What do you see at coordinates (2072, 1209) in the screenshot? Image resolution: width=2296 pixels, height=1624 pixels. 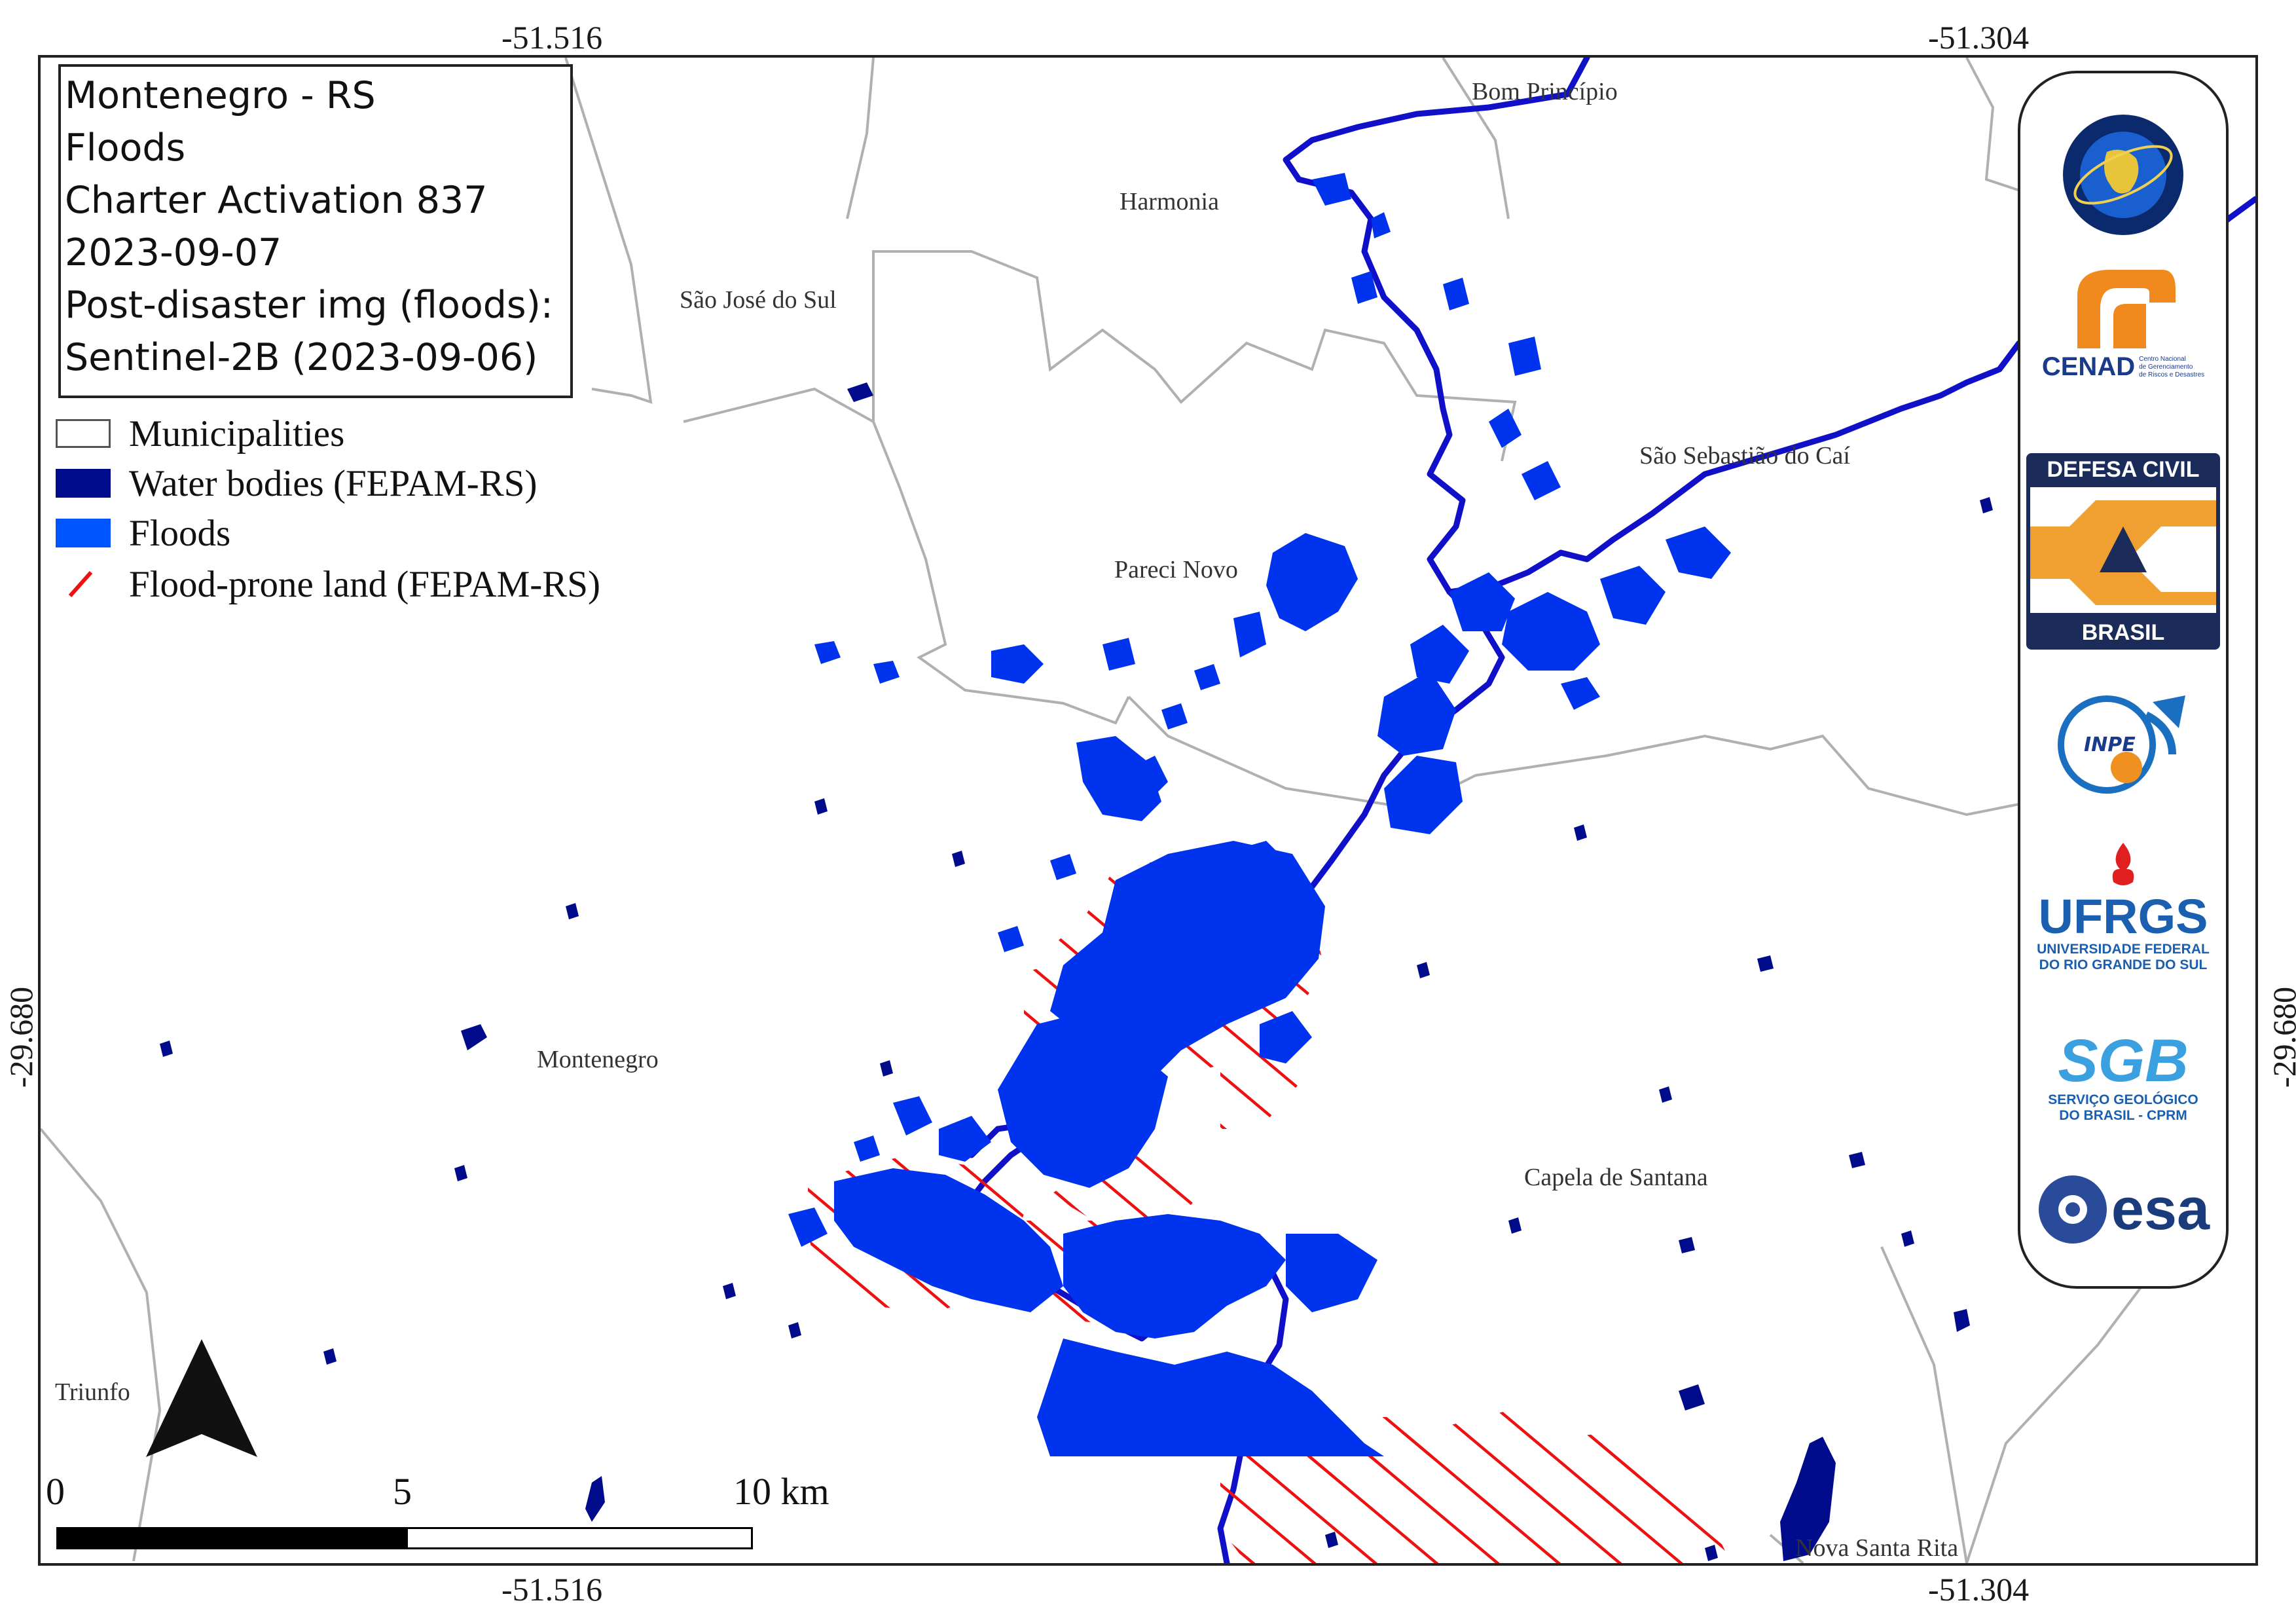 I see `esa-mark-icon` at bounding box center [2072, 1209].